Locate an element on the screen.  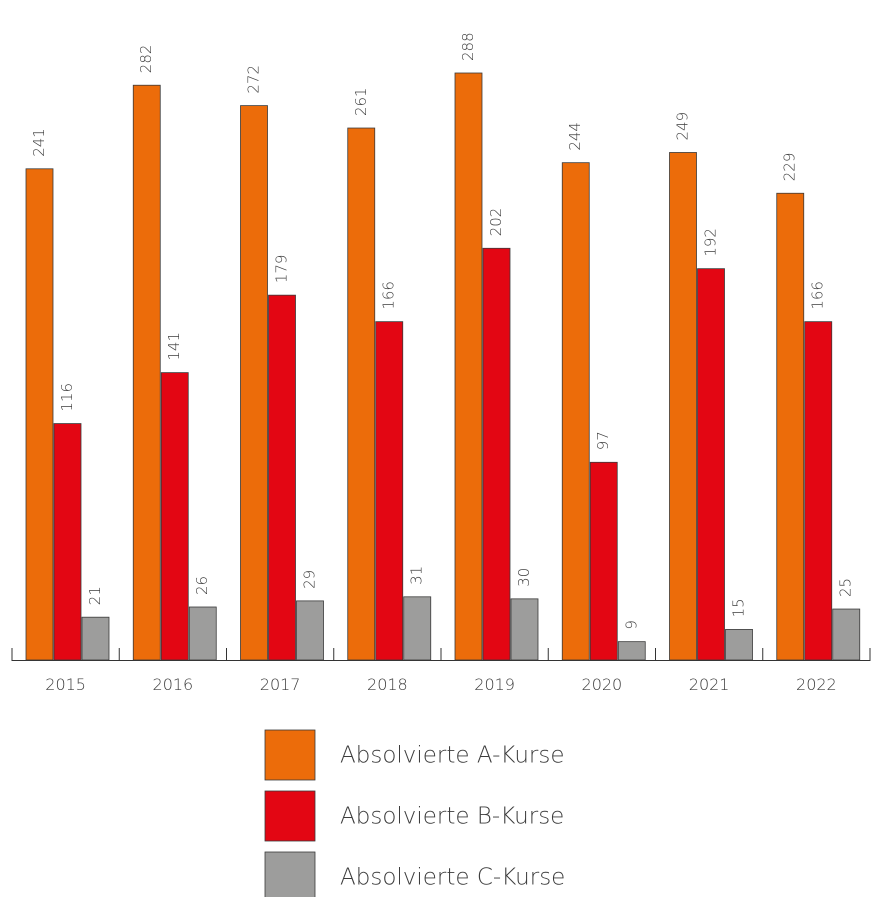
value-label: 97 is located at coordinates (603, 440).